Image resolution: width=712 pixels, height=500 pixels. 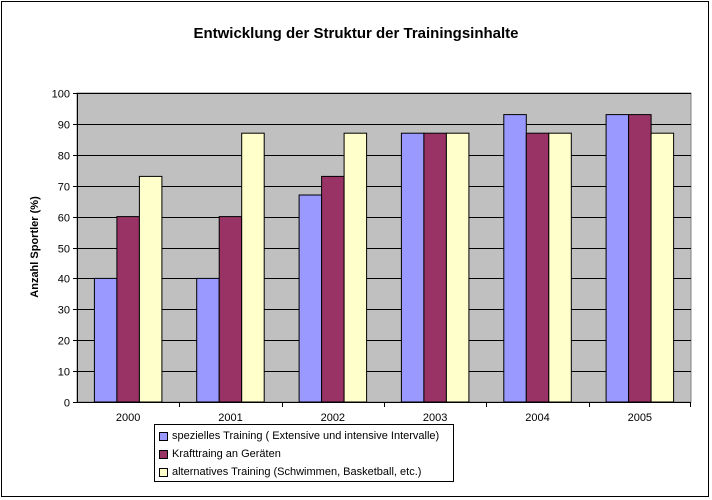 What do you see at coordinates (64, 126) in the screenshot?
I see `y-tick-label: 90` at bounding box center [64, 126].